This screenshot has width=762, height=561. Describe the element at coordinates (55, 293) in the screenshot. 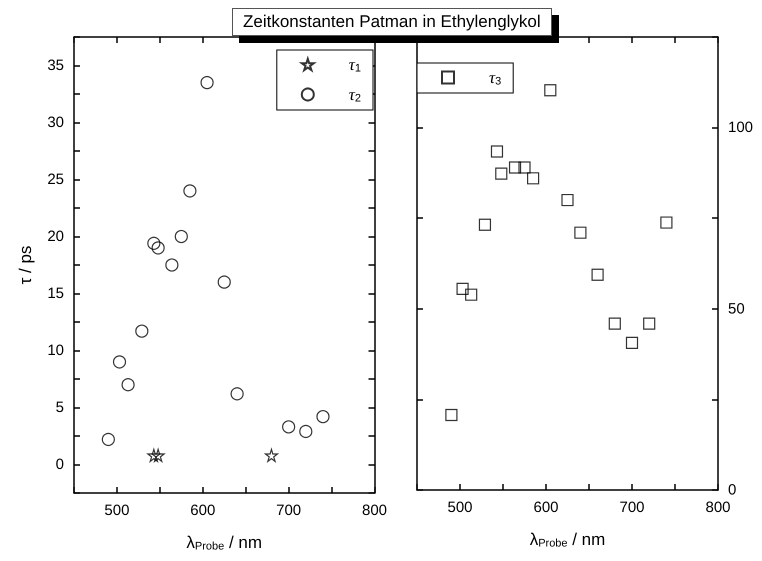

I see `y-tick-label: 15` at that location.